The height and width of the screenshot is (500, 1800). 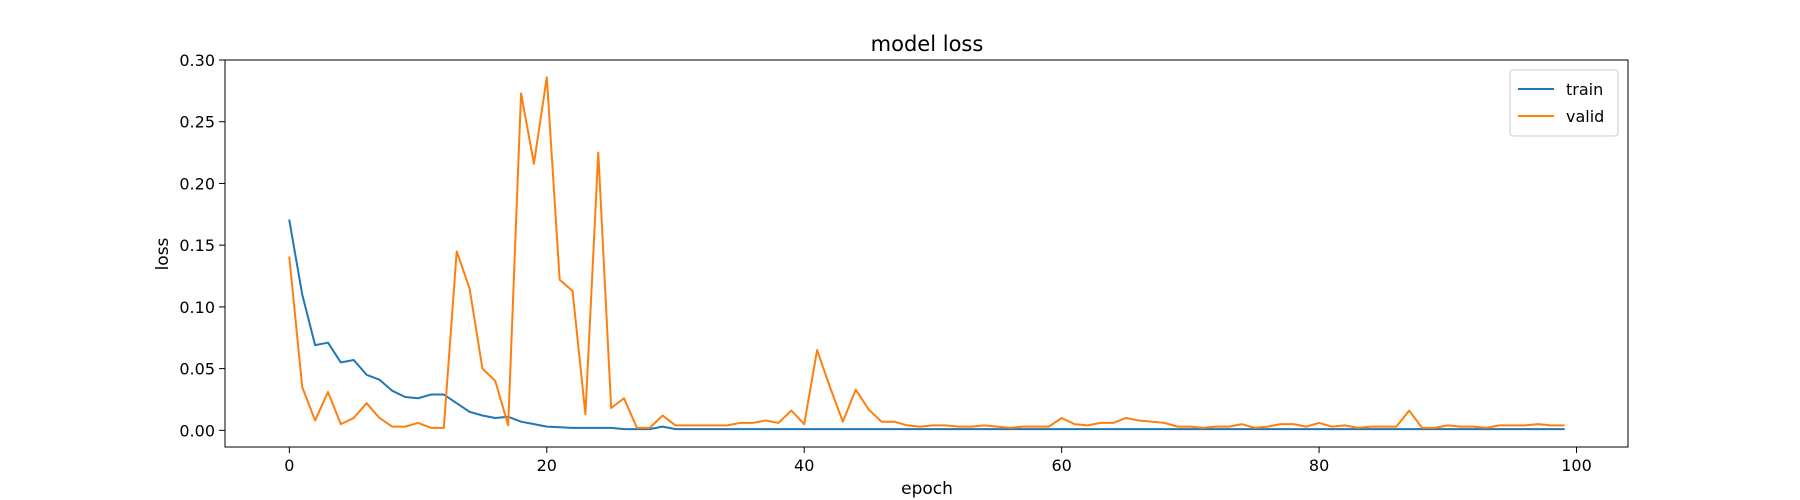 I want to click on y-axis: 0.00 0.05 0.10 0.15 0.20 0.25 0.30, so click(x=202, y=245).